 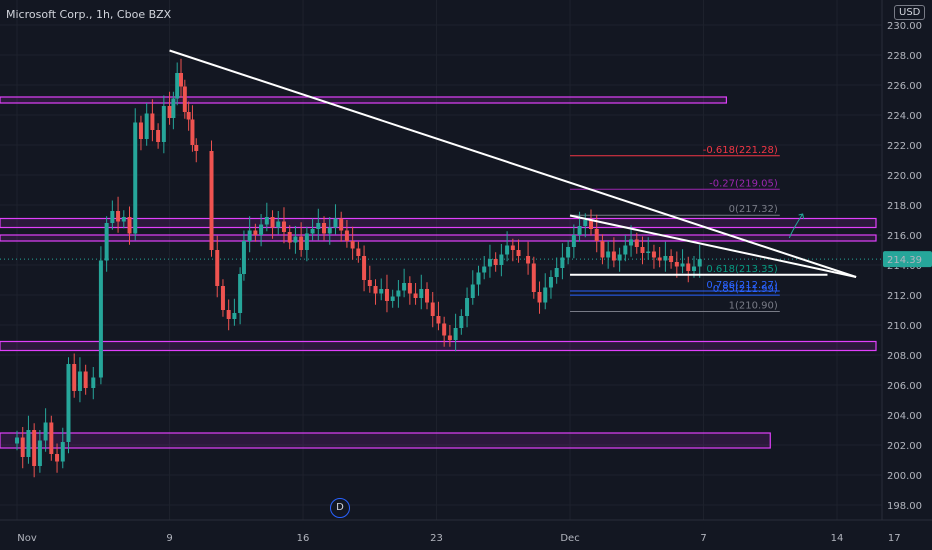 I want to click on trendline, so click(x=713, y=246).